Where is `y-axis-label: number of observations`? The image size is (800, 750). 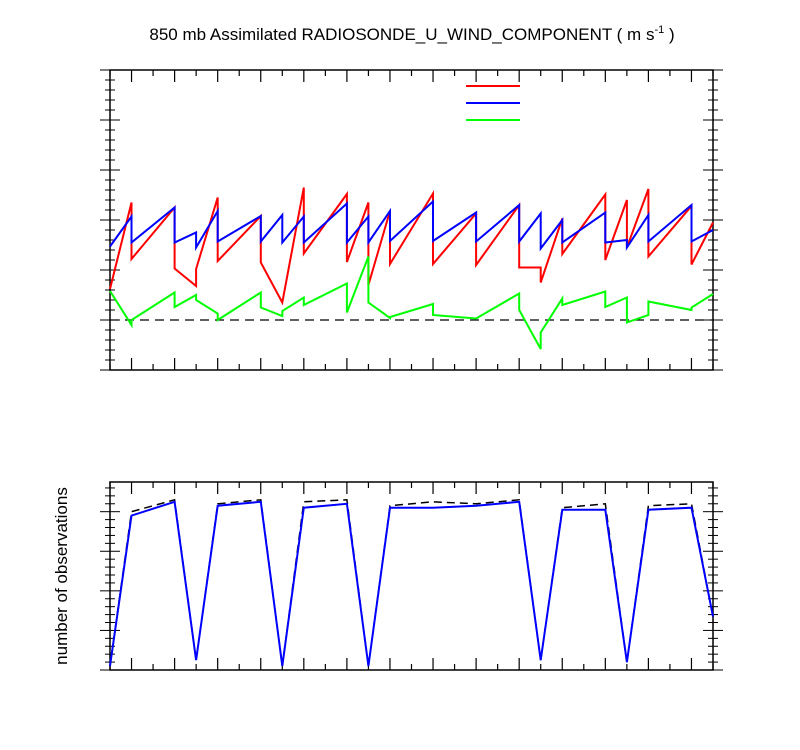
y-axis-label: number of observations is located at coordinates (61, 576).